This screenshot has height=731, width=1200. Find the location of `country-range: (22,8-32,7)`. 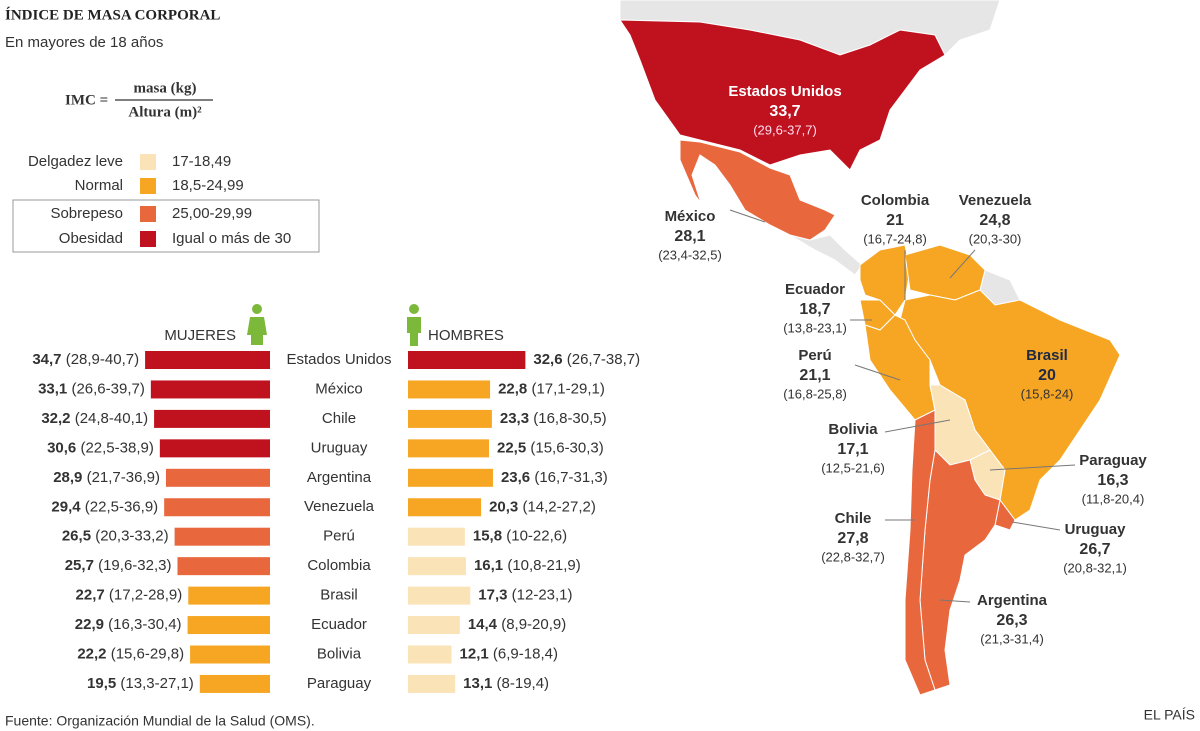

country-range: (22,8-32,7) is located at coordinates (853, 556).